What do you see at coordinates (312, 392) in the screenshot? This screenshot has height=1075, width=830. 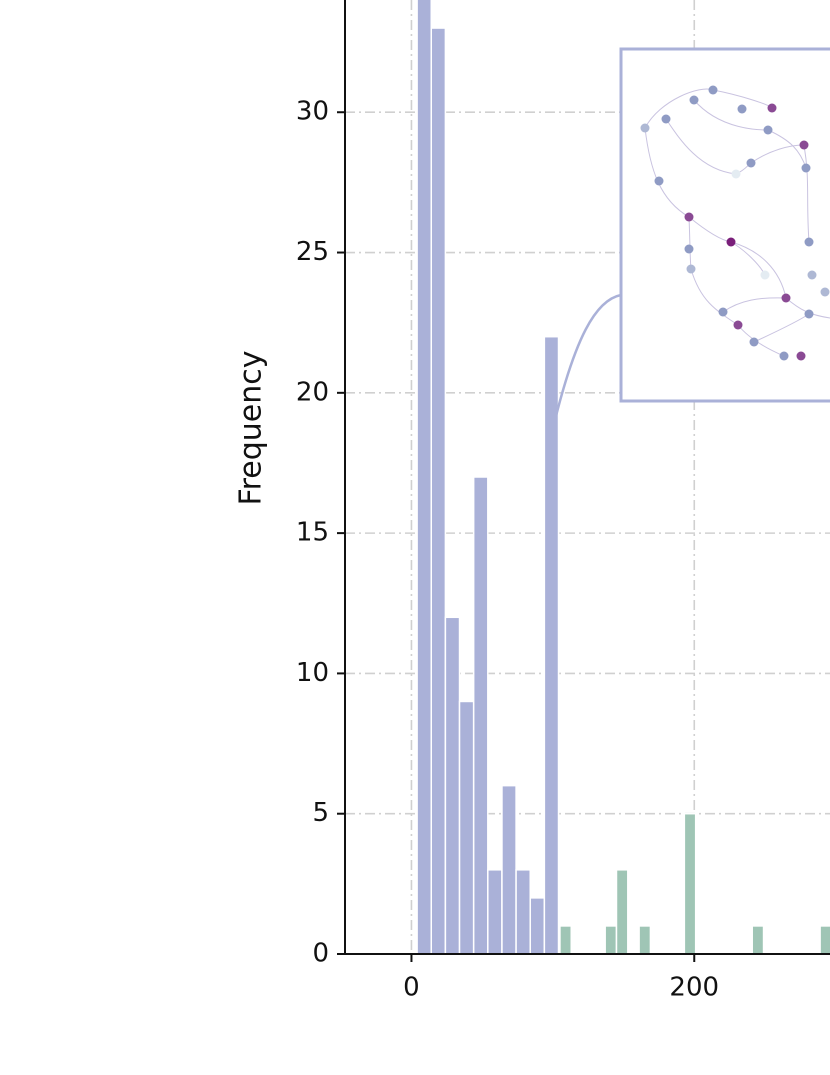 I see `y-tick-label: 20` at bounding box center [312, 392].